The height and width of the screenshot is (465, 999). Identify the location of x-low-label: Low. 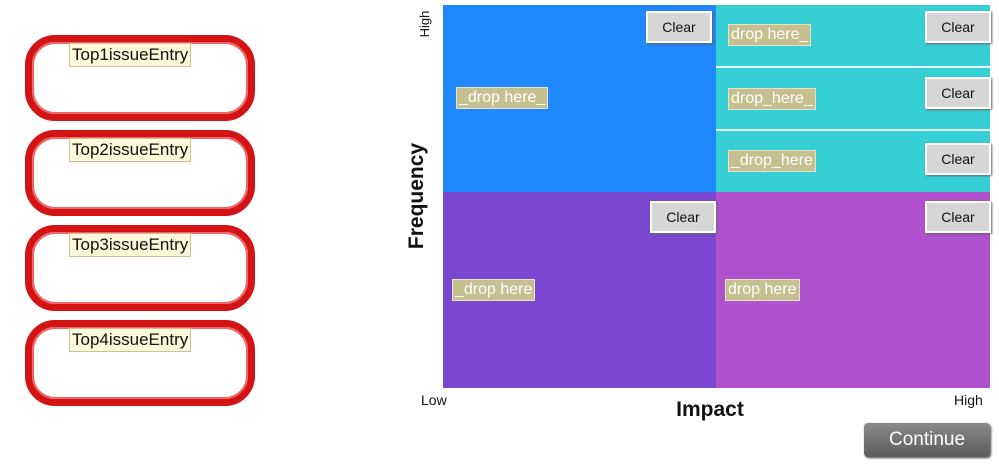
(434, 400).